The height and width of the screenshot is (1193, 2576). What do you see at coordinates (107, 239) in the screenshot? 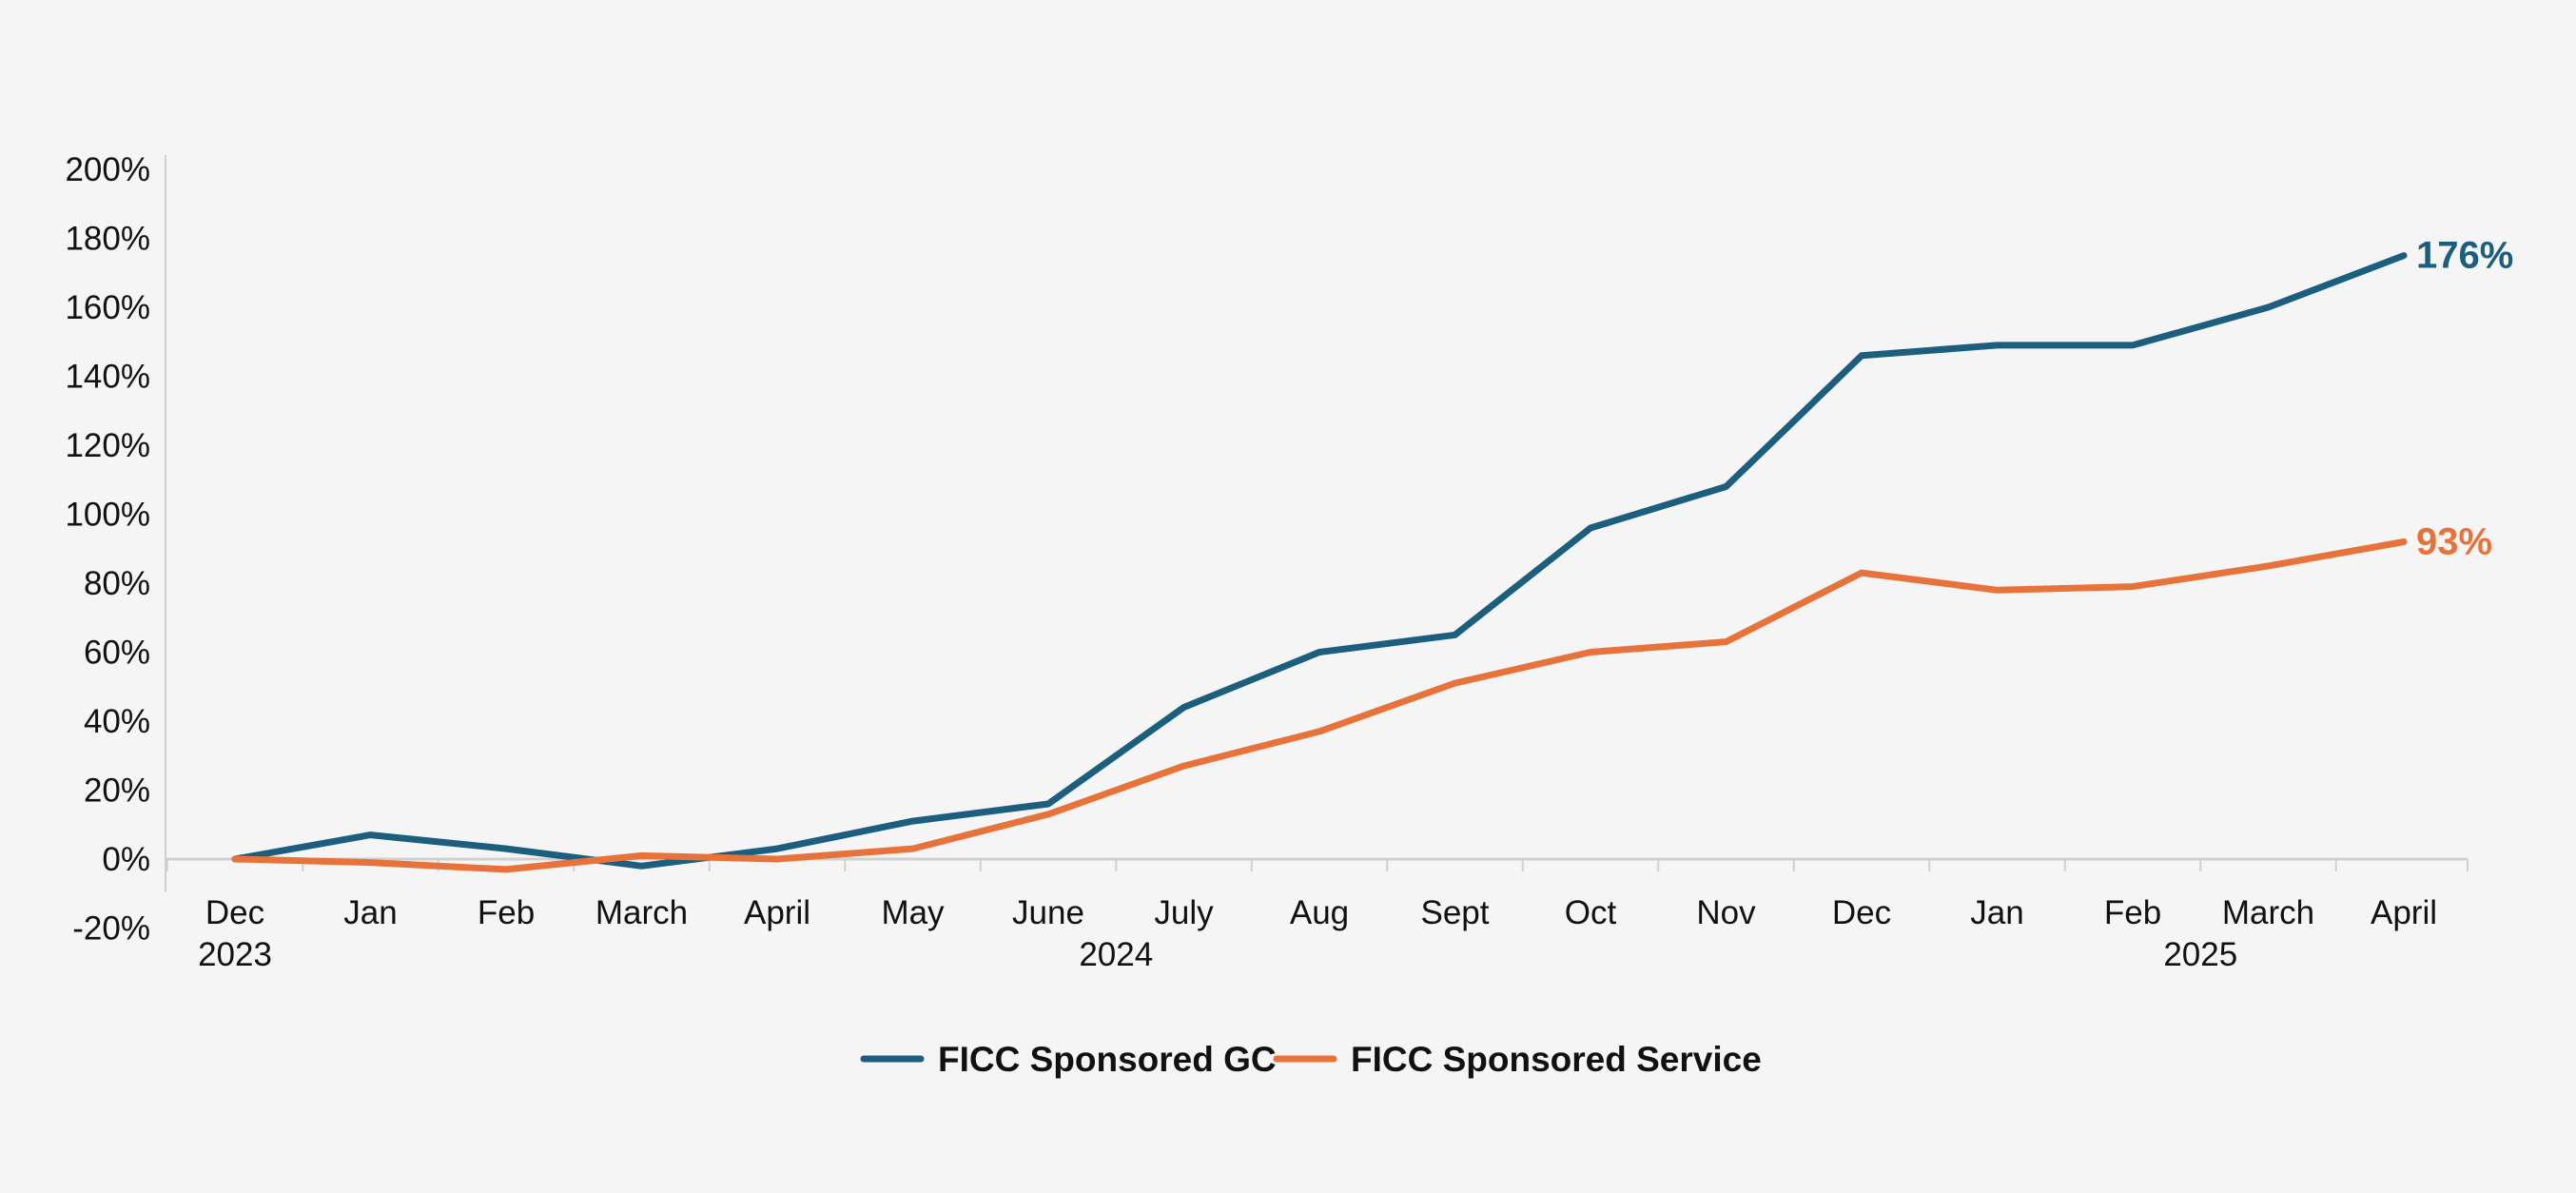
I see `y-tick-label: 180%` at bounding box center [107, 239].